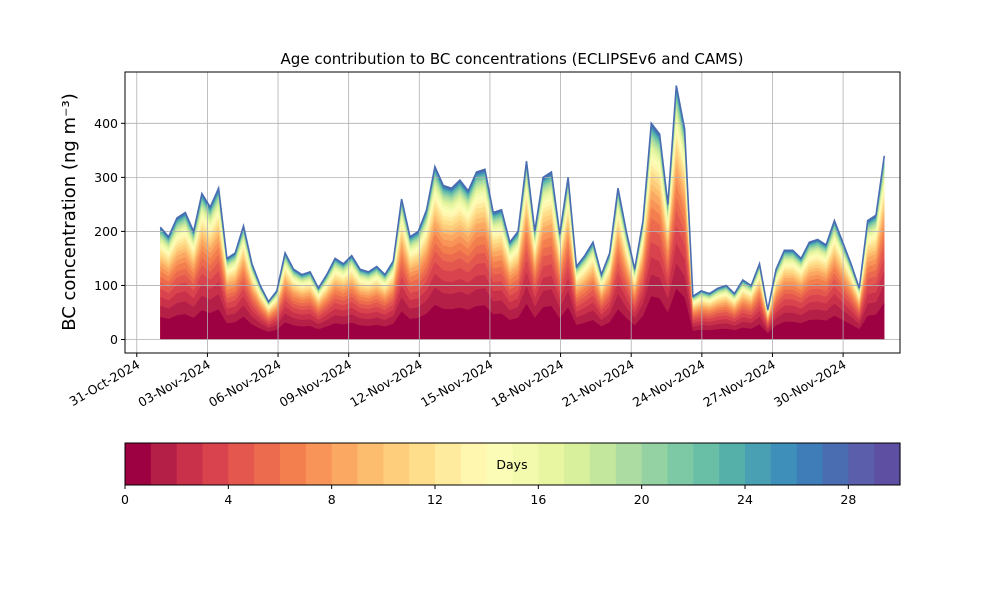  What do you see at coordinates (125, 499) in the screenshot?
I see `colorbar-tick-label: 0` at bounding box center [125, 499].